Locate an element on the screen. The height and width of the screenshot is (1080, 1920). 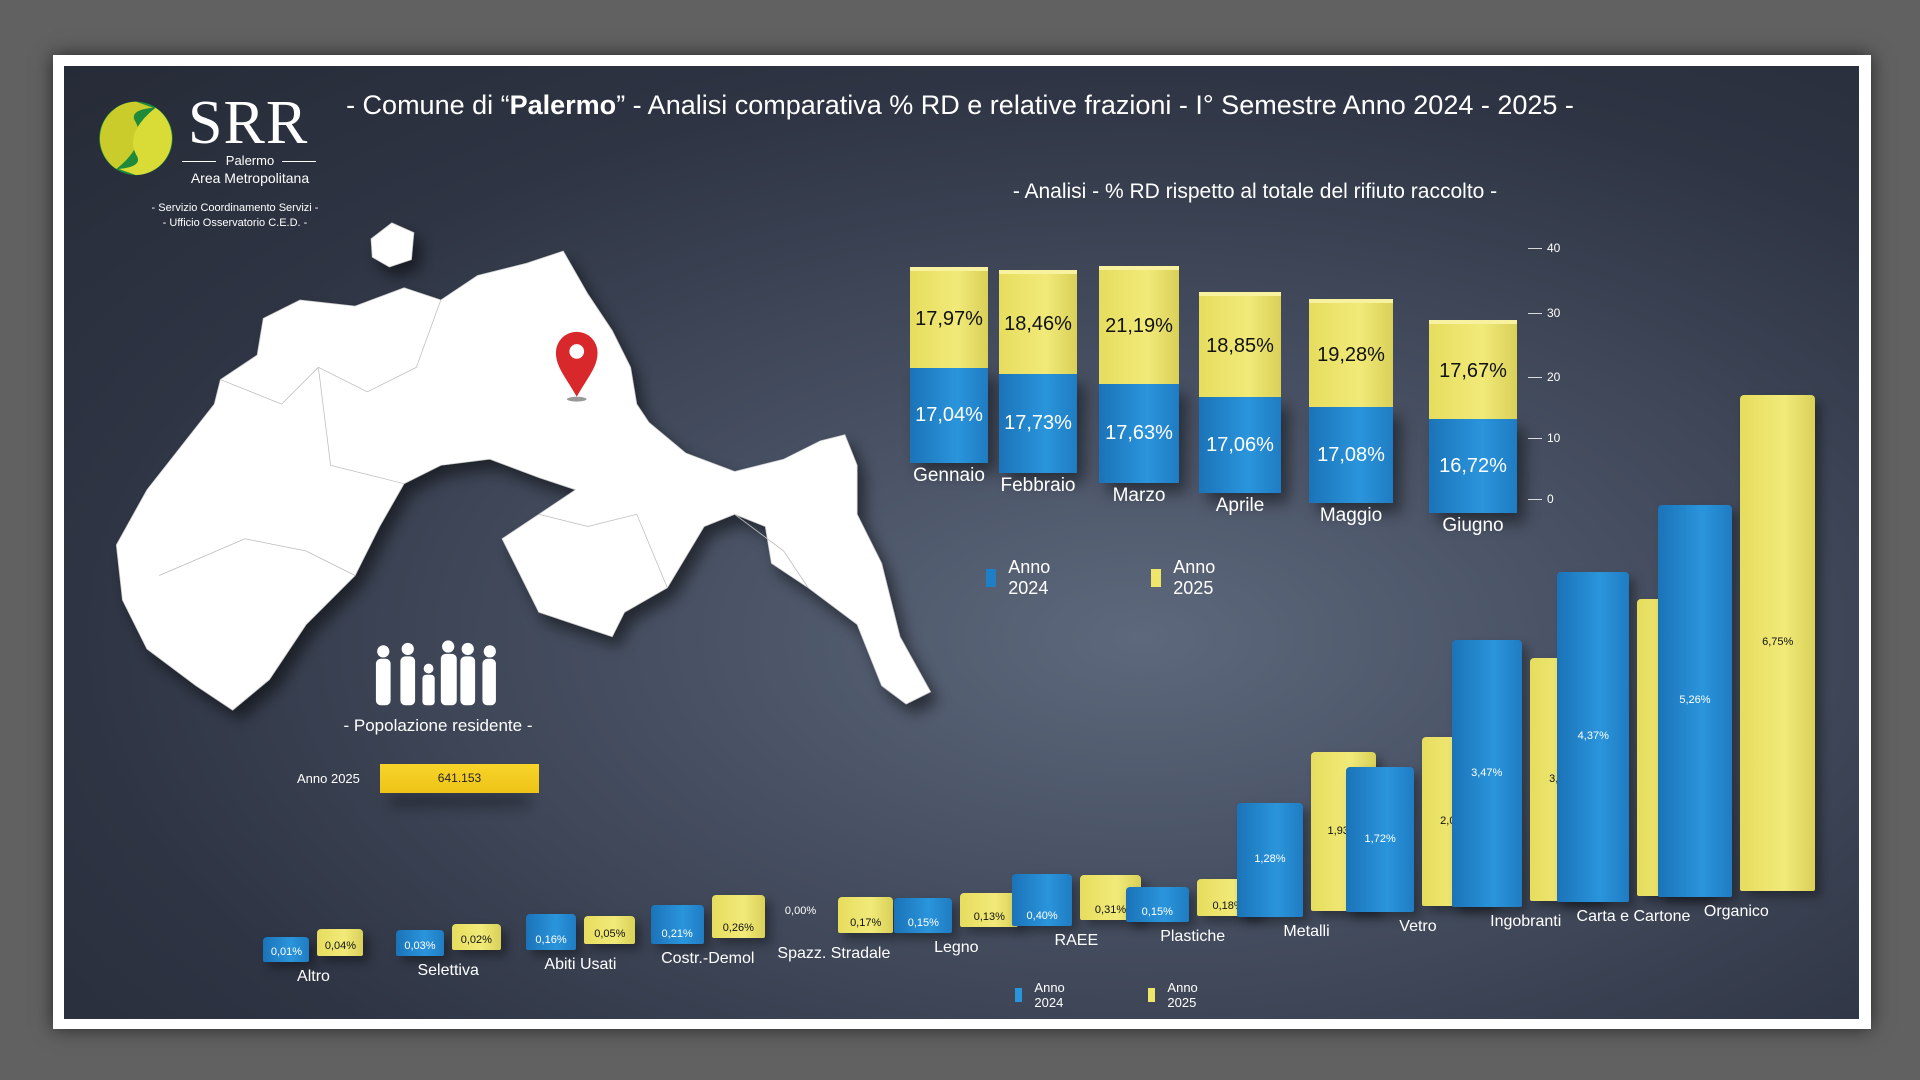
bar-2024-giugno: 16,72% is located at coordinates (1473, 466).